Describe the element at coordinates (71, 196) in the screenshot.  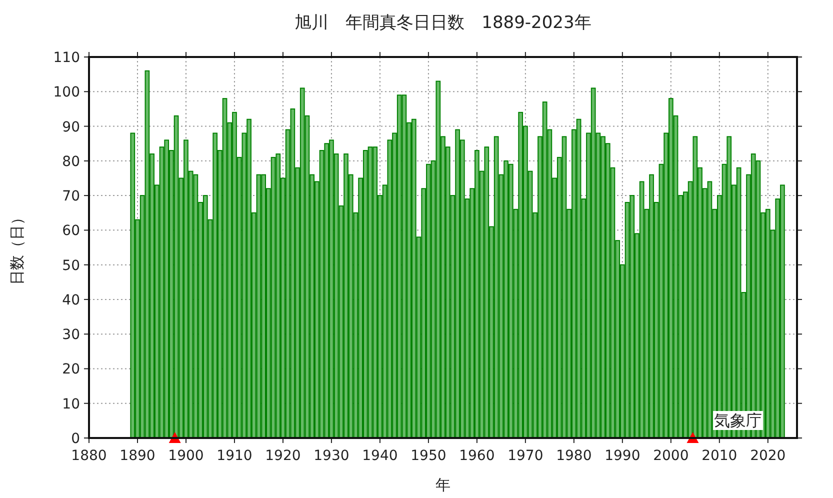
I see `y-tick-label: 70` at that location.